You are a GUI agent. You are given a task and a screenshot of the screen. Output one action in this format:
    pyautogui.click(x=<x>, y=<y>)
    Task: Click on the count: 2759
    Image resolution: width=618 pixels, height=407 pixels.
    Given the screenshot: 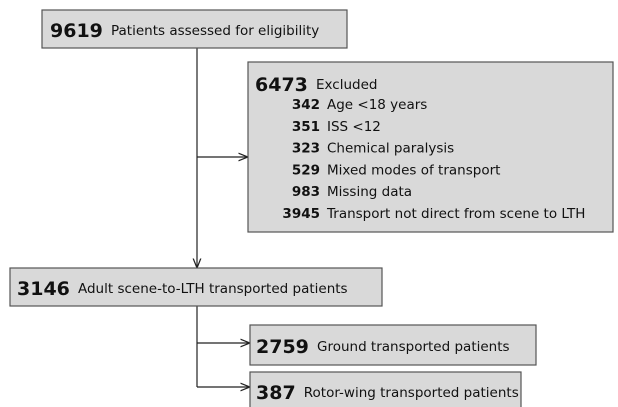 What is the action you would take?
    pyautogui.click(x=282, y=347)
    